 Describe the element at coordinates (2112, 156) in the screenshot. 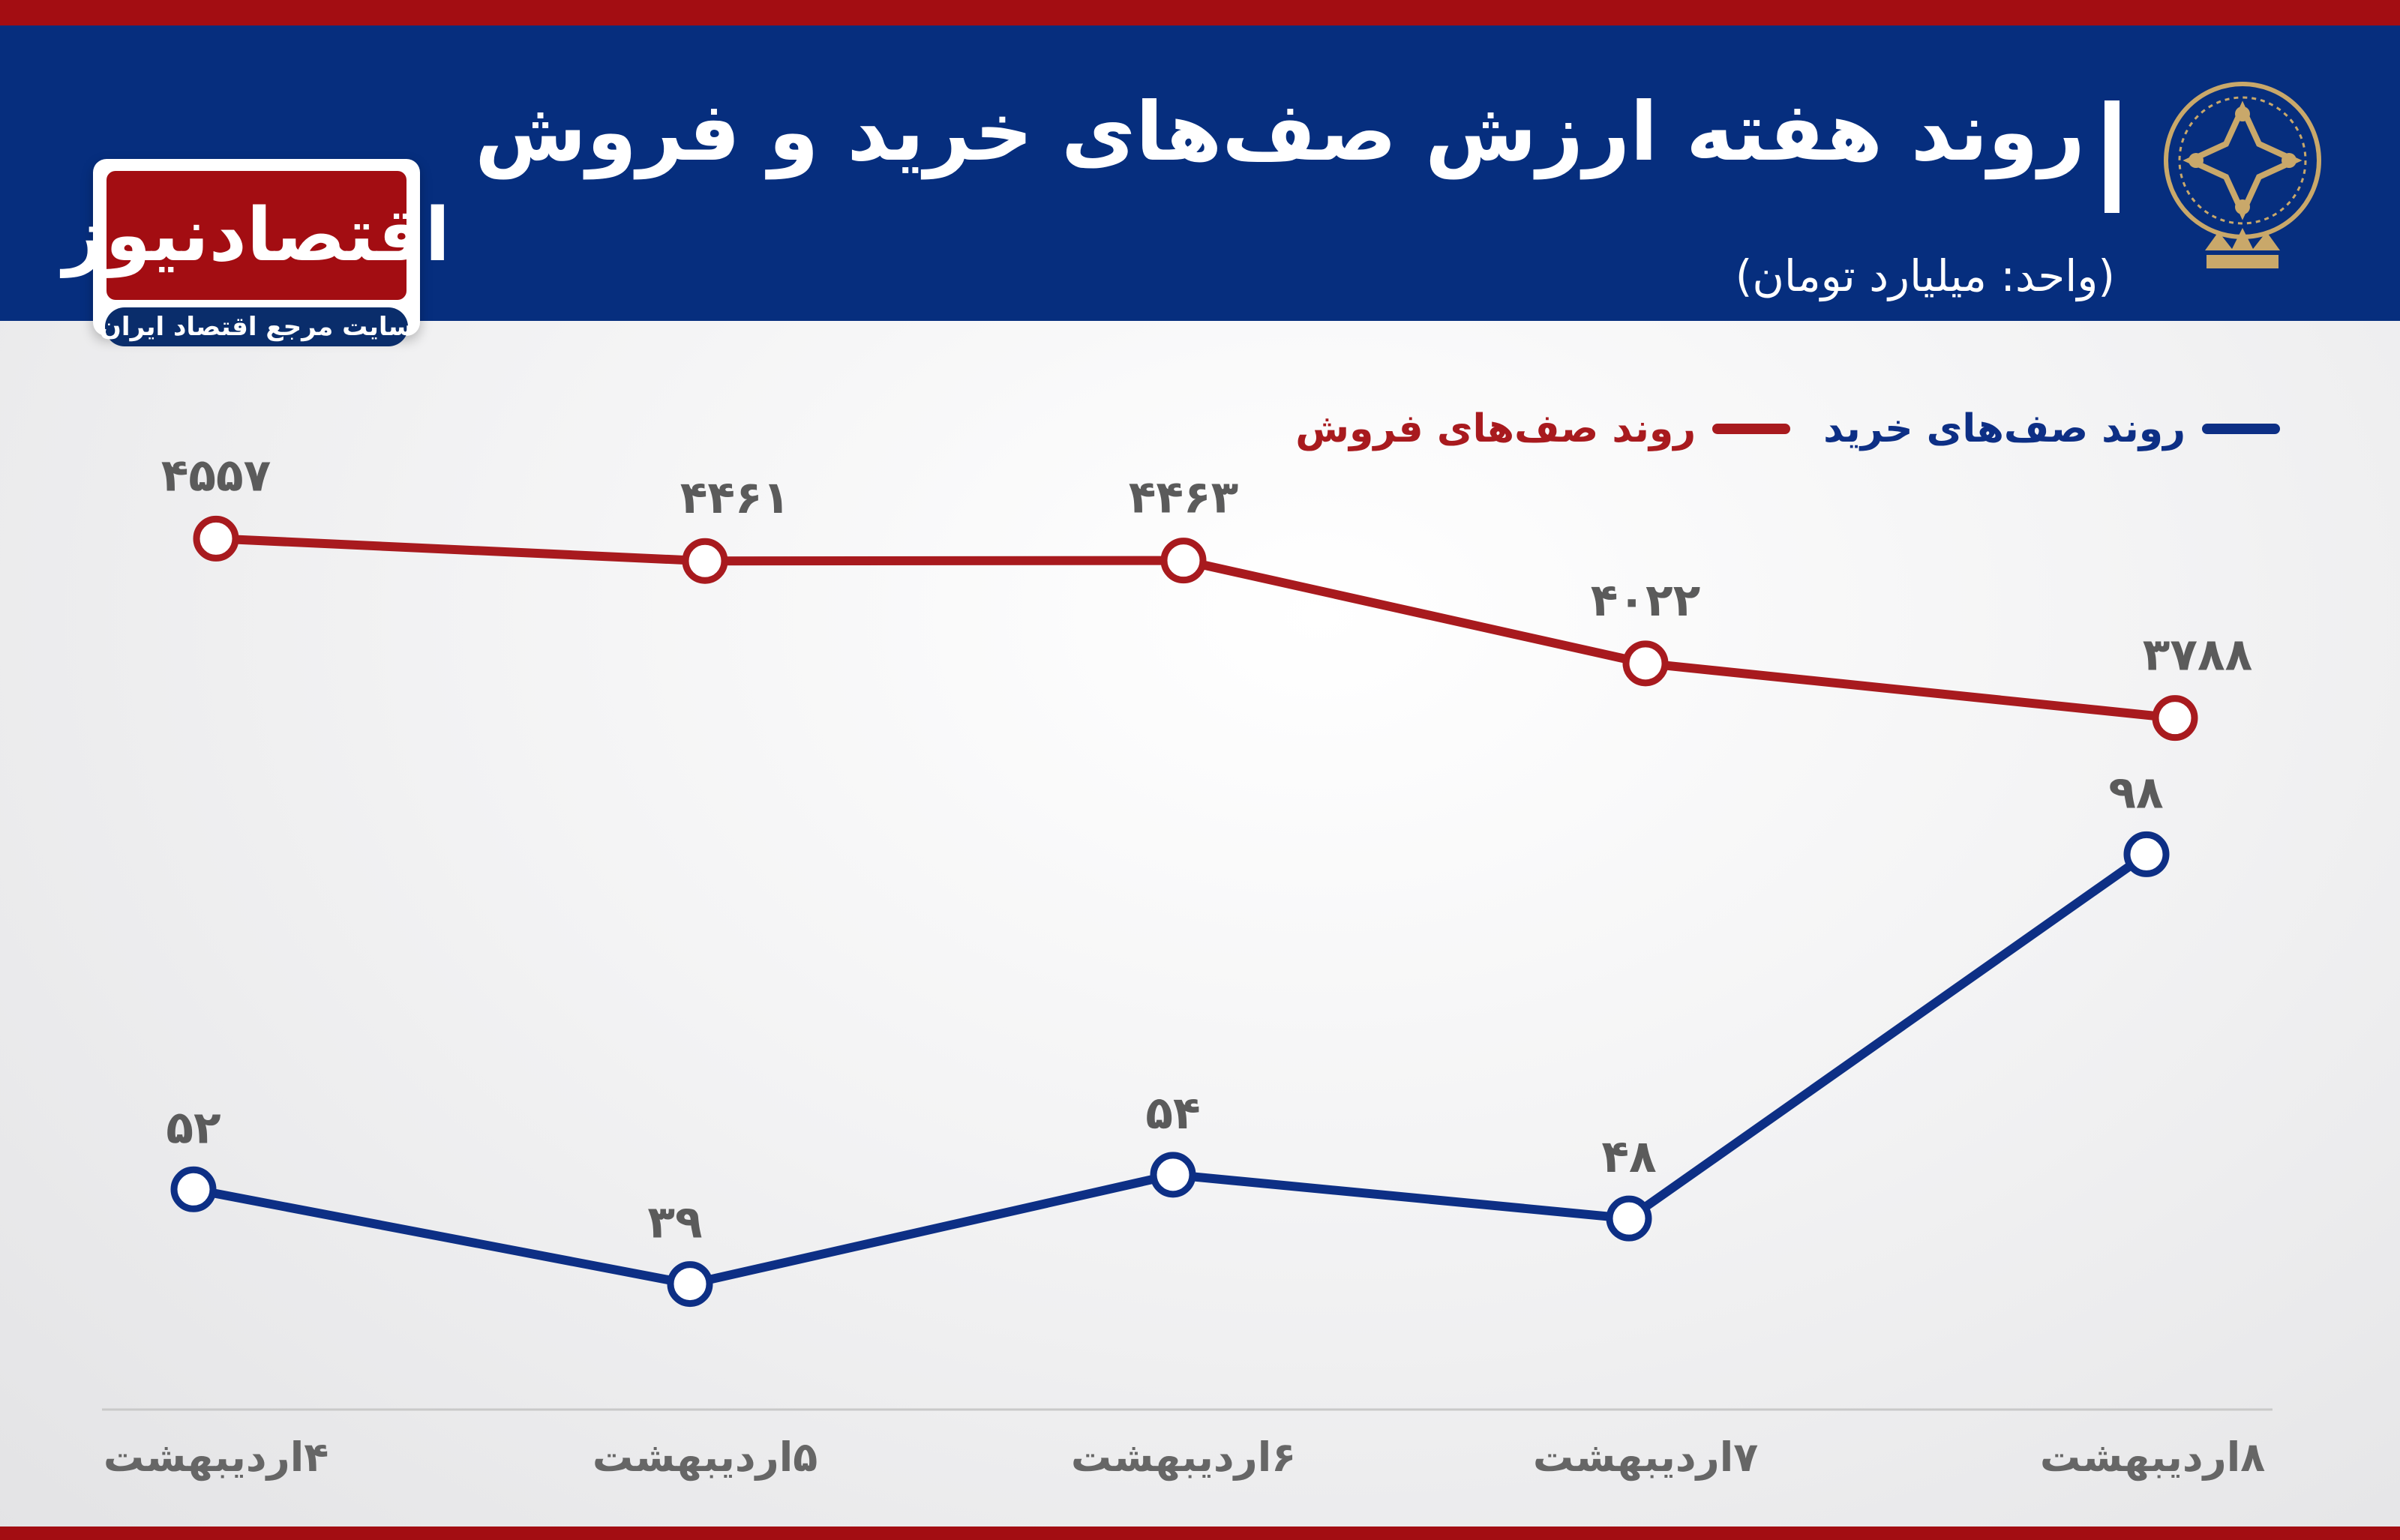

I see `title-divider` at that location.